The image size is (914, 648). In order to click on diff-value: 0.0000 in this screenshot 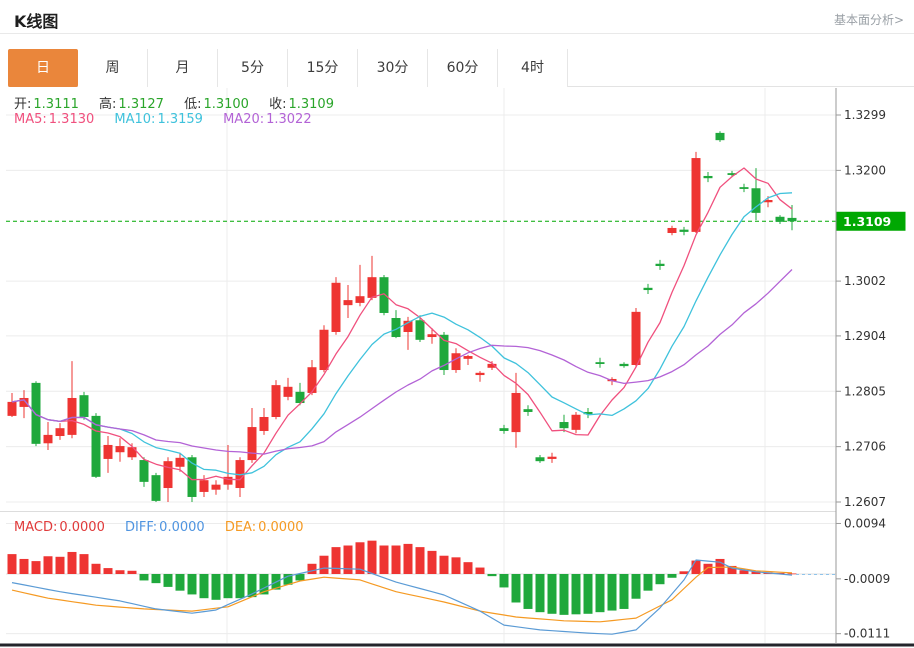, I will do `click(182, 527)`.